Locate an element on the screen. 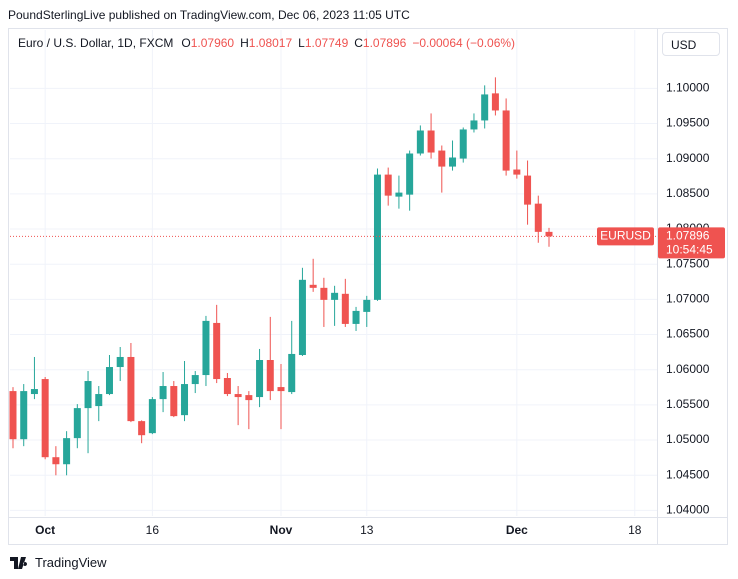 This screenshot has height=579, width=738. y-tick-label: 1.04500 is located at coordinates (688, 474).